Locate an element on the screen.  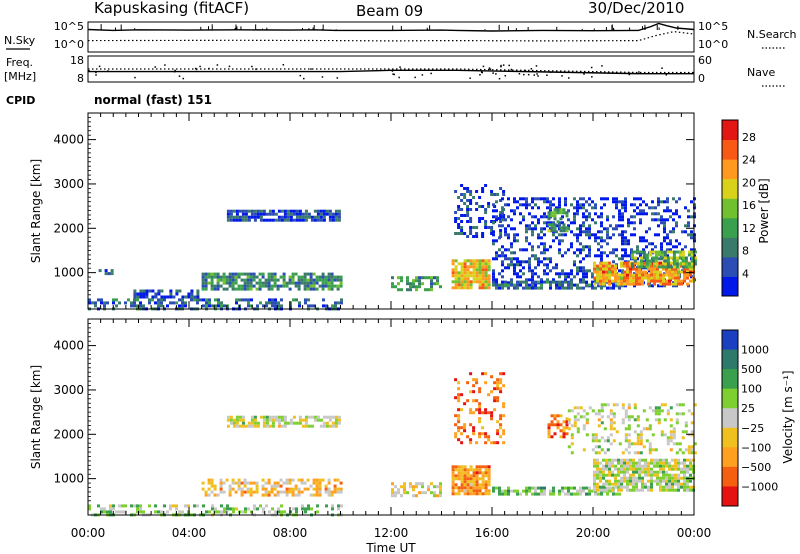
colorbar-swatch is located at coordinates (730, 169).